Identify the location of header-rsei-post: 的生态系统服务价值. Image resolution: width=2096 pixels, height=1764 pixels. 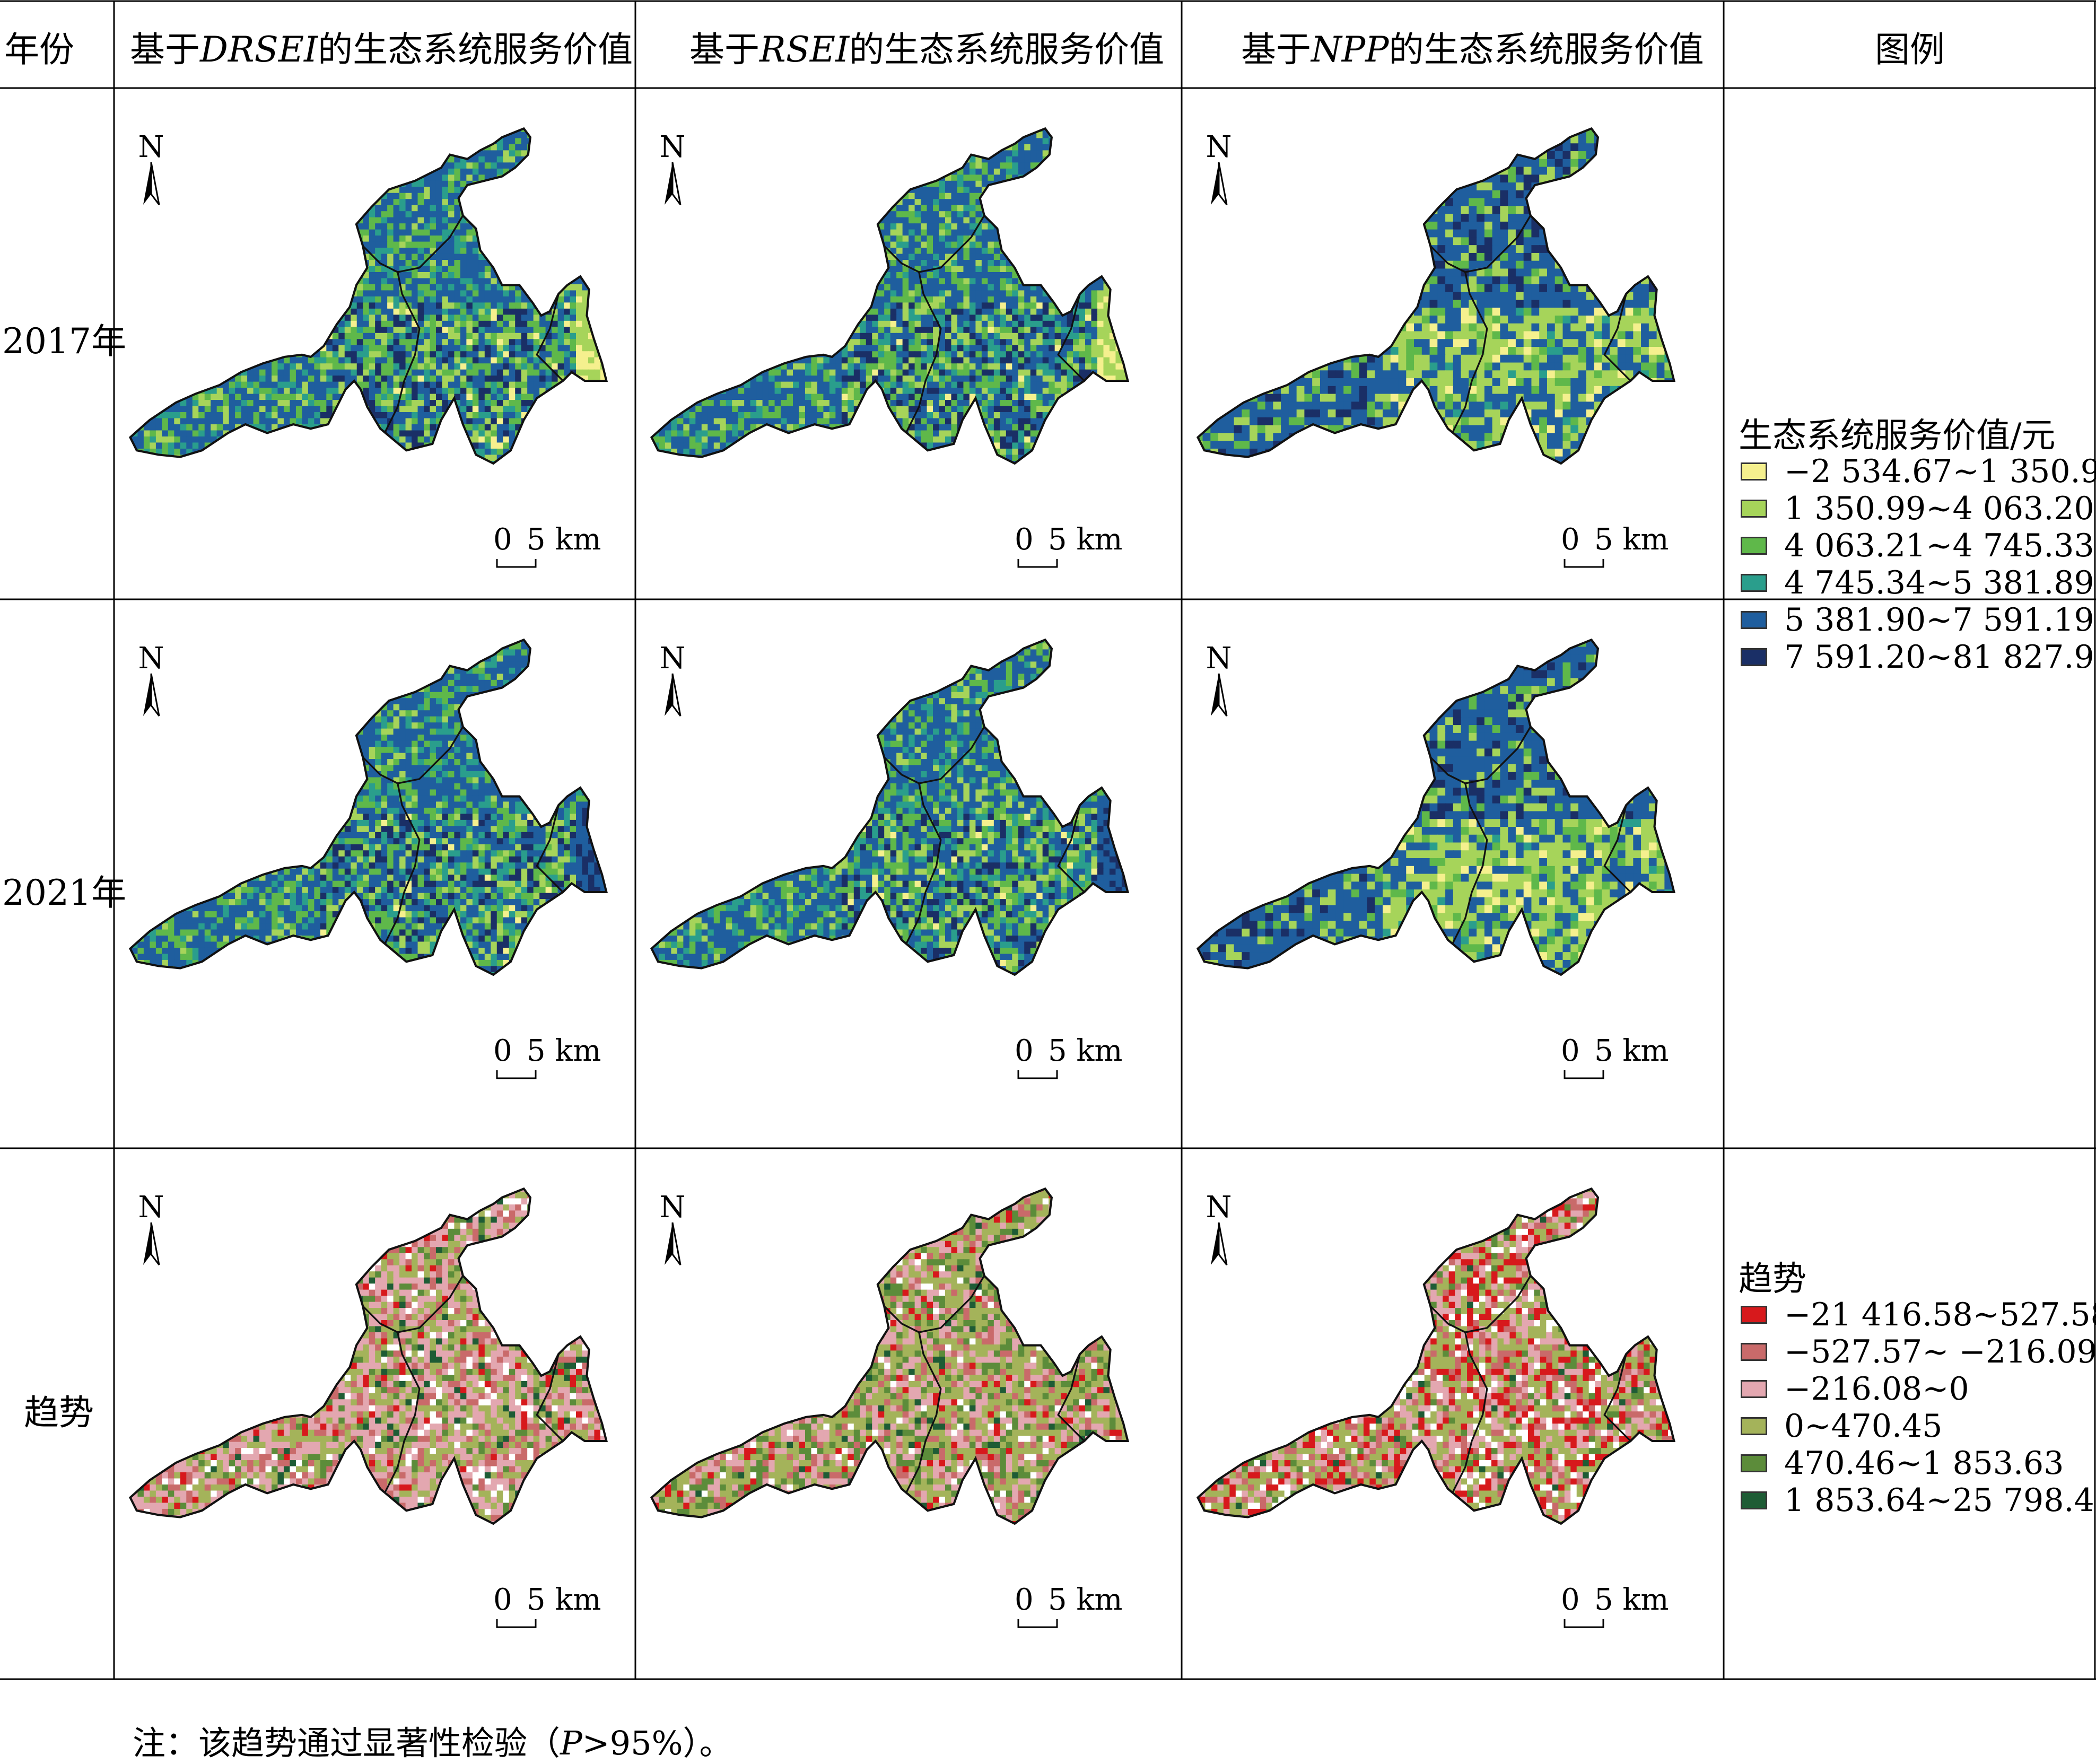
(1006, 50).